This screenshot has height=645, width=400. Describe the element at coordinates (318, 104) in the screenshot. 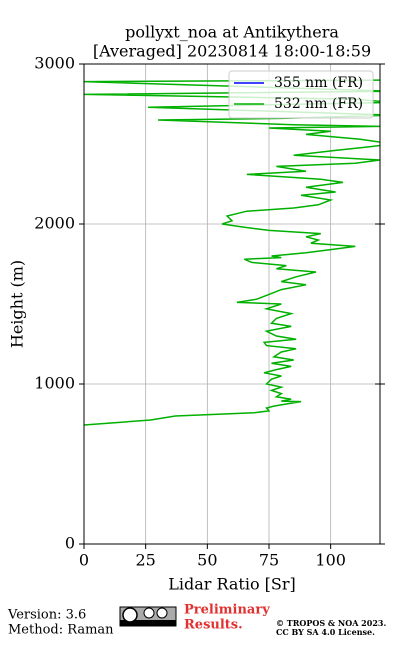

I see `legend-label: 532 nm (FR)` at that location.